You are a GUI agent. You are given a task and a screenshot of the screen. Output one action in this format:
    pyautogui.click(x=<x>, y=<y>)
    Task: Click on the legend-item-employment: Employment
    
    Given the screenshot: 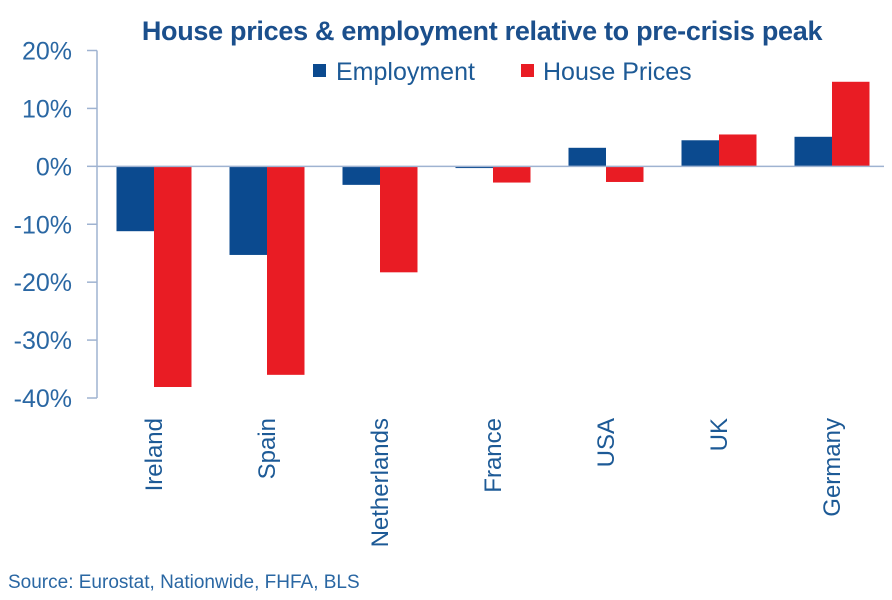 What is the action you would take?
    pyautogui.click(x=394, y=72)
    